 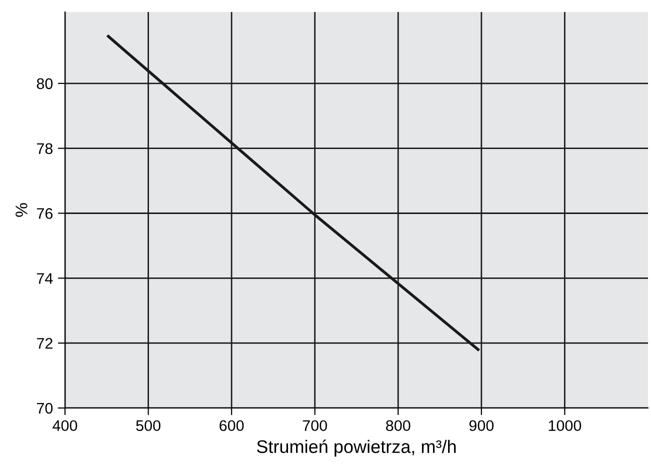 What do you see at coordinates (44, 84) in the screenshot?
I see `y-tick-label: 80` at bounding box center [44, 84].